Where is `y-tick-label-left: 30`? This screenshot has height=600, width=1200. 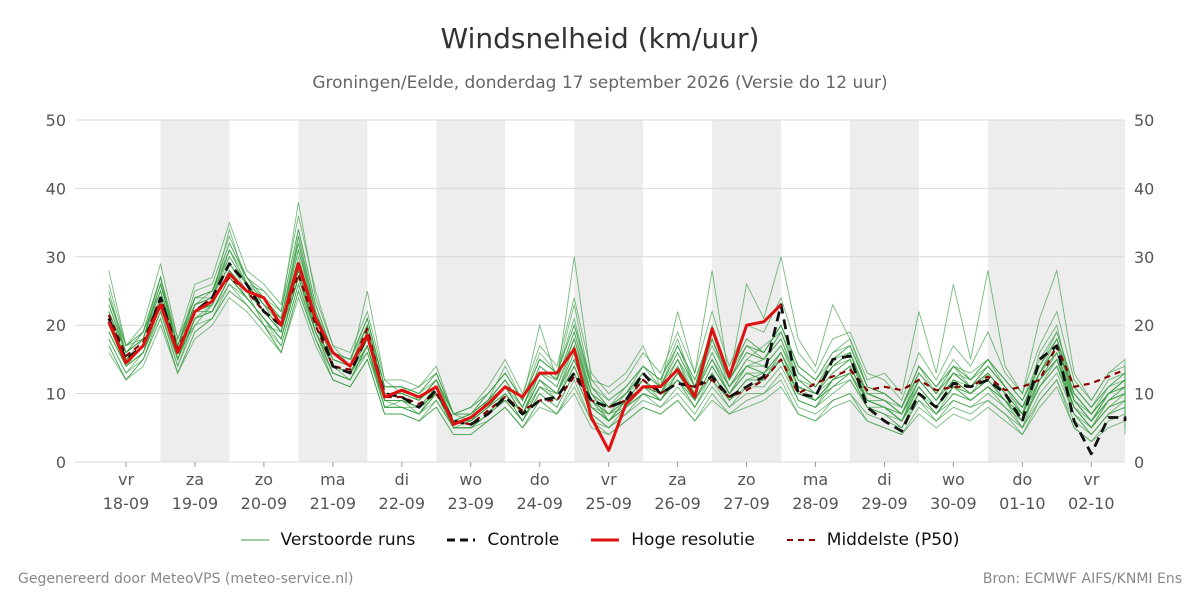
y-tick-label-left: 30 is located at coordinates (56, 257).